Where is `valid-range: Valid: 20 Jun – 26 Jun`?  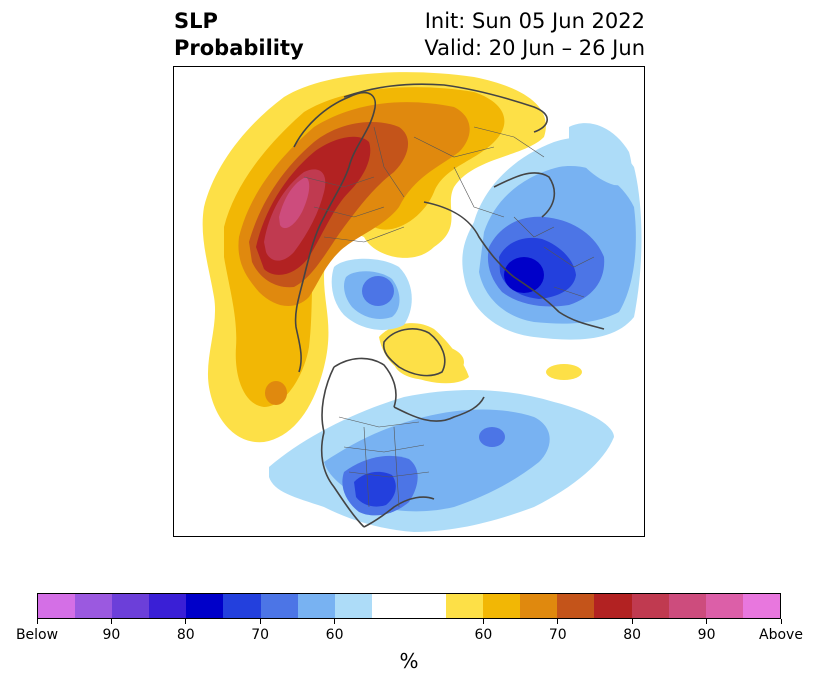 valid-range: Valid: 20 Jun – 26 Jun is located at coordinates (534, 48).